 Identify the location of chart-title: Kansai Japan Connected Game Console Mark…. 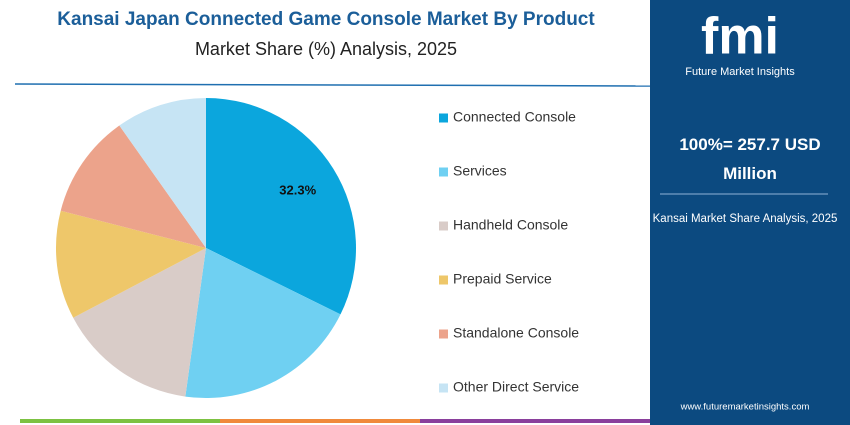
(326, 19).